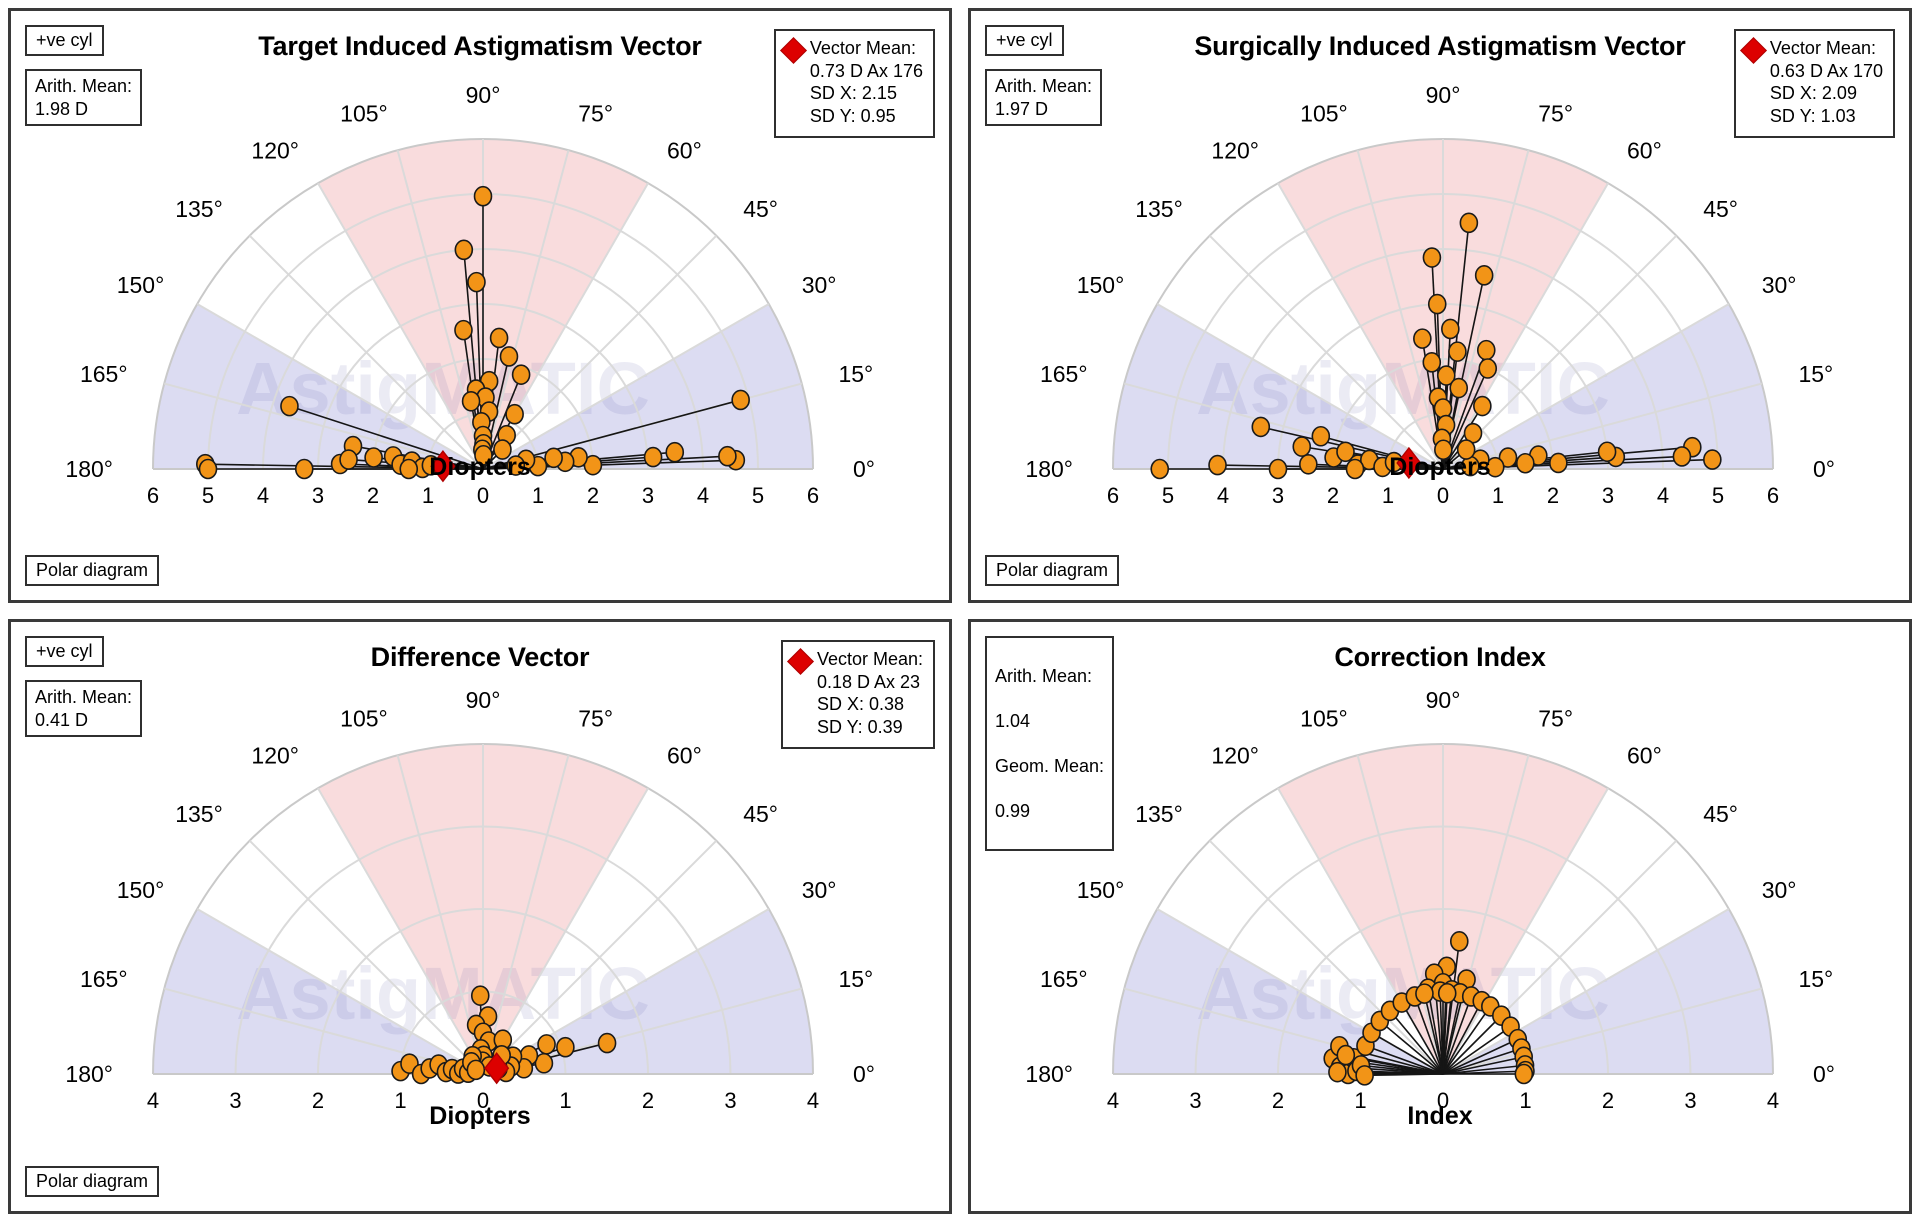 This screenshot has width=1920, height=1222. Describe the element at coordinates (1052, 570) in the screenshot. I see `polar-diagram-tag-1: Polar diagram` at that location.